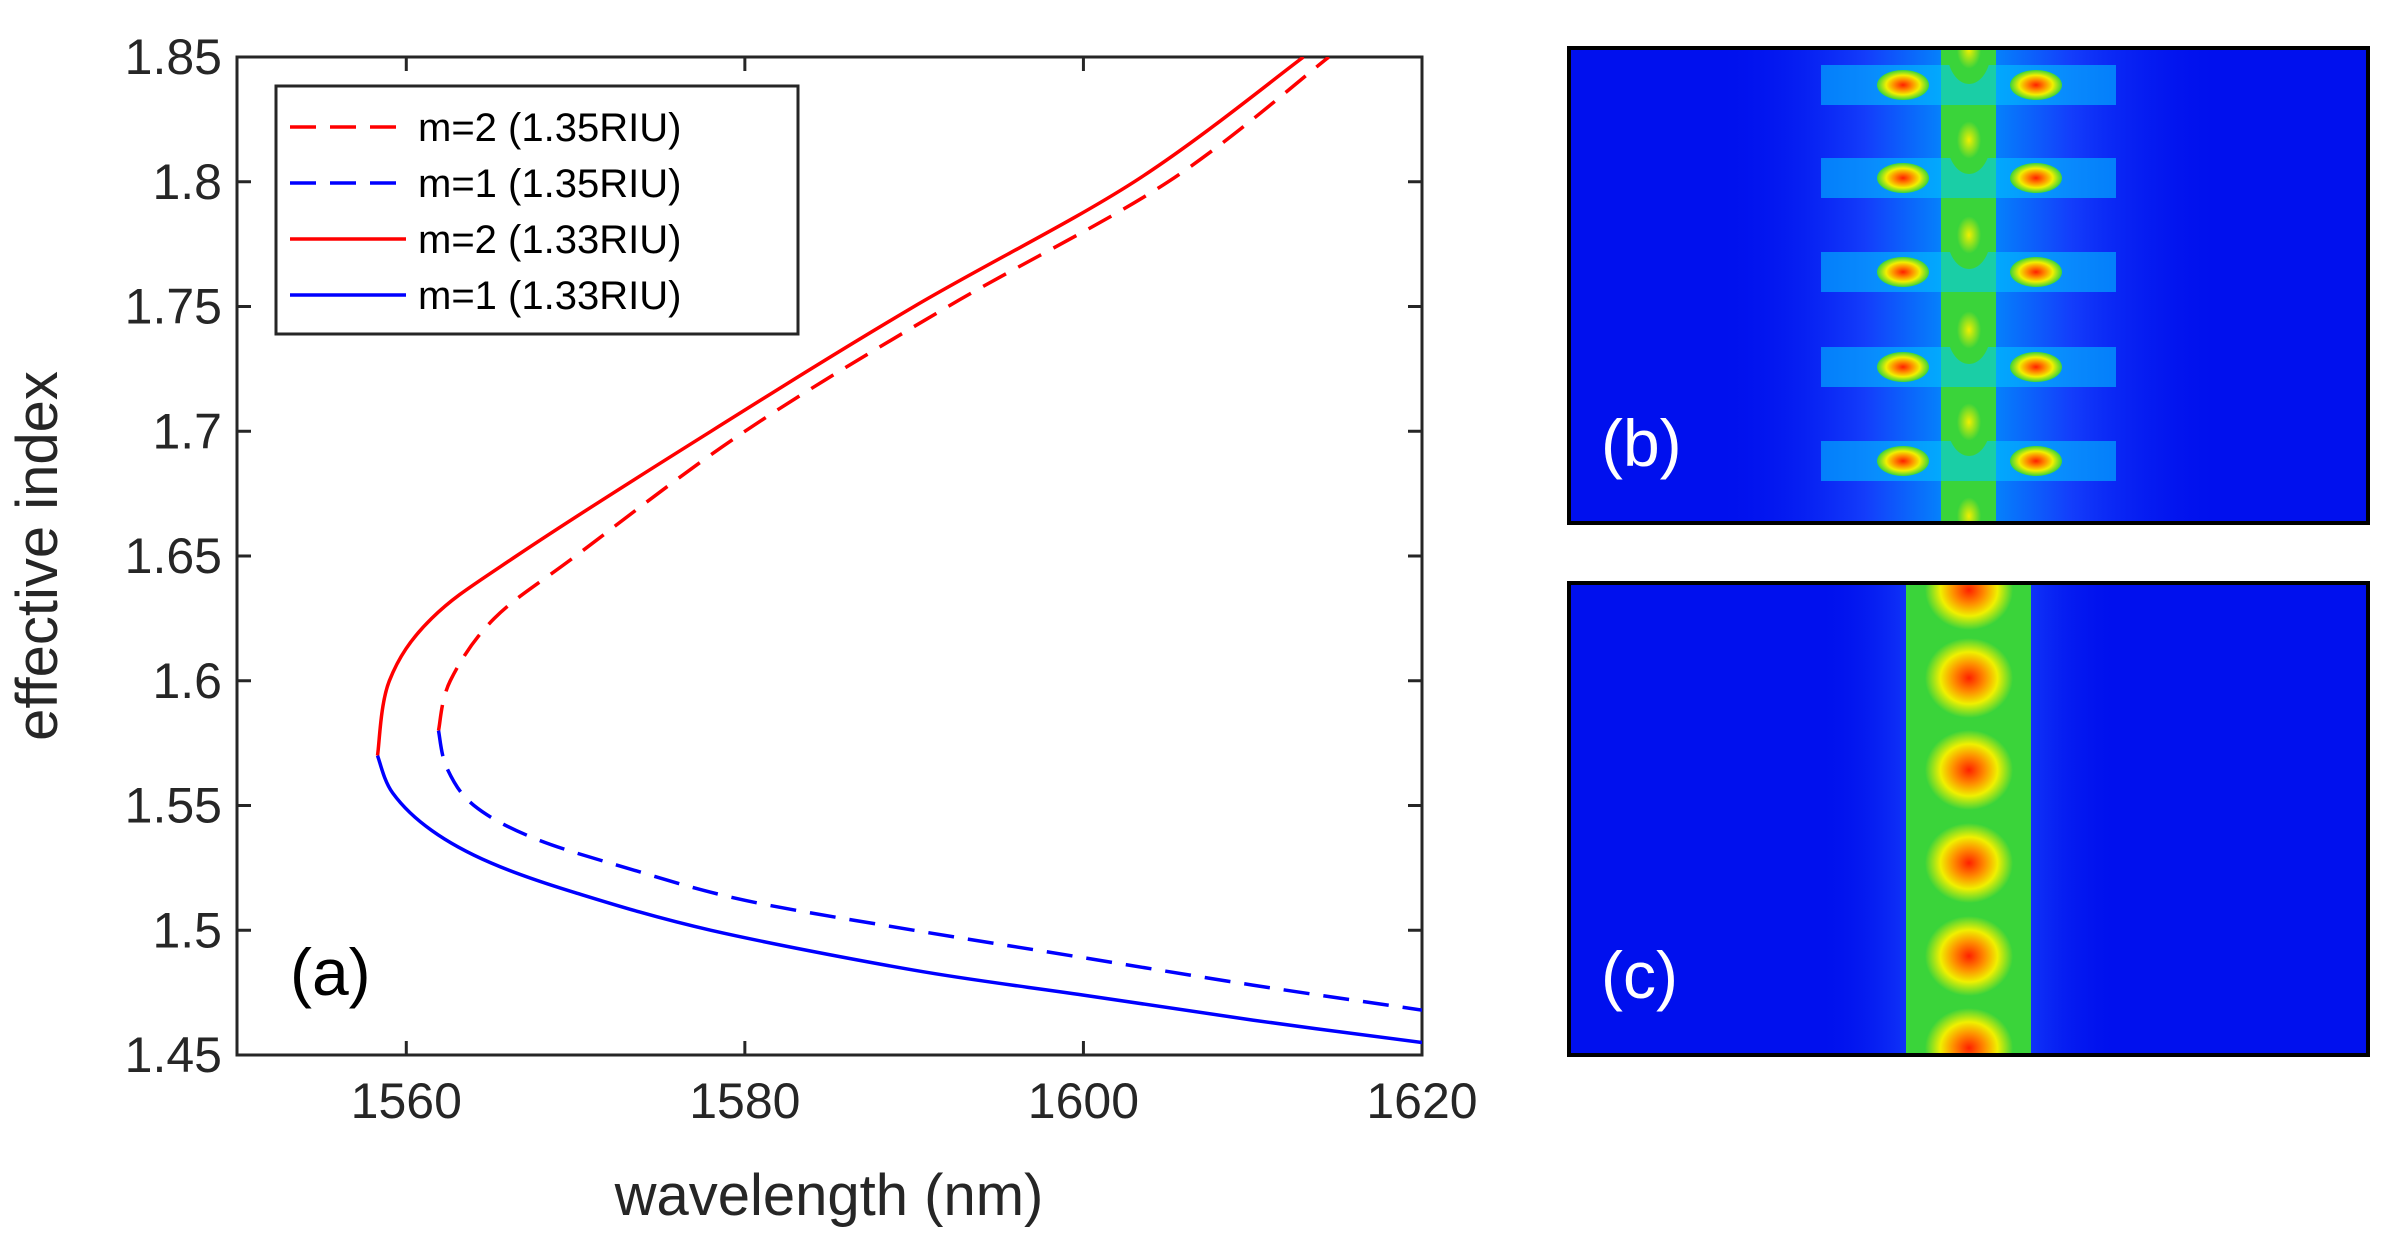 This screenshot has width=2390, height=1251. What do you see at coordinates (549, 296) in the screenshot?
I see `legend-entry: m=1 (1.33RIU)` at bounding box center [549, 296].